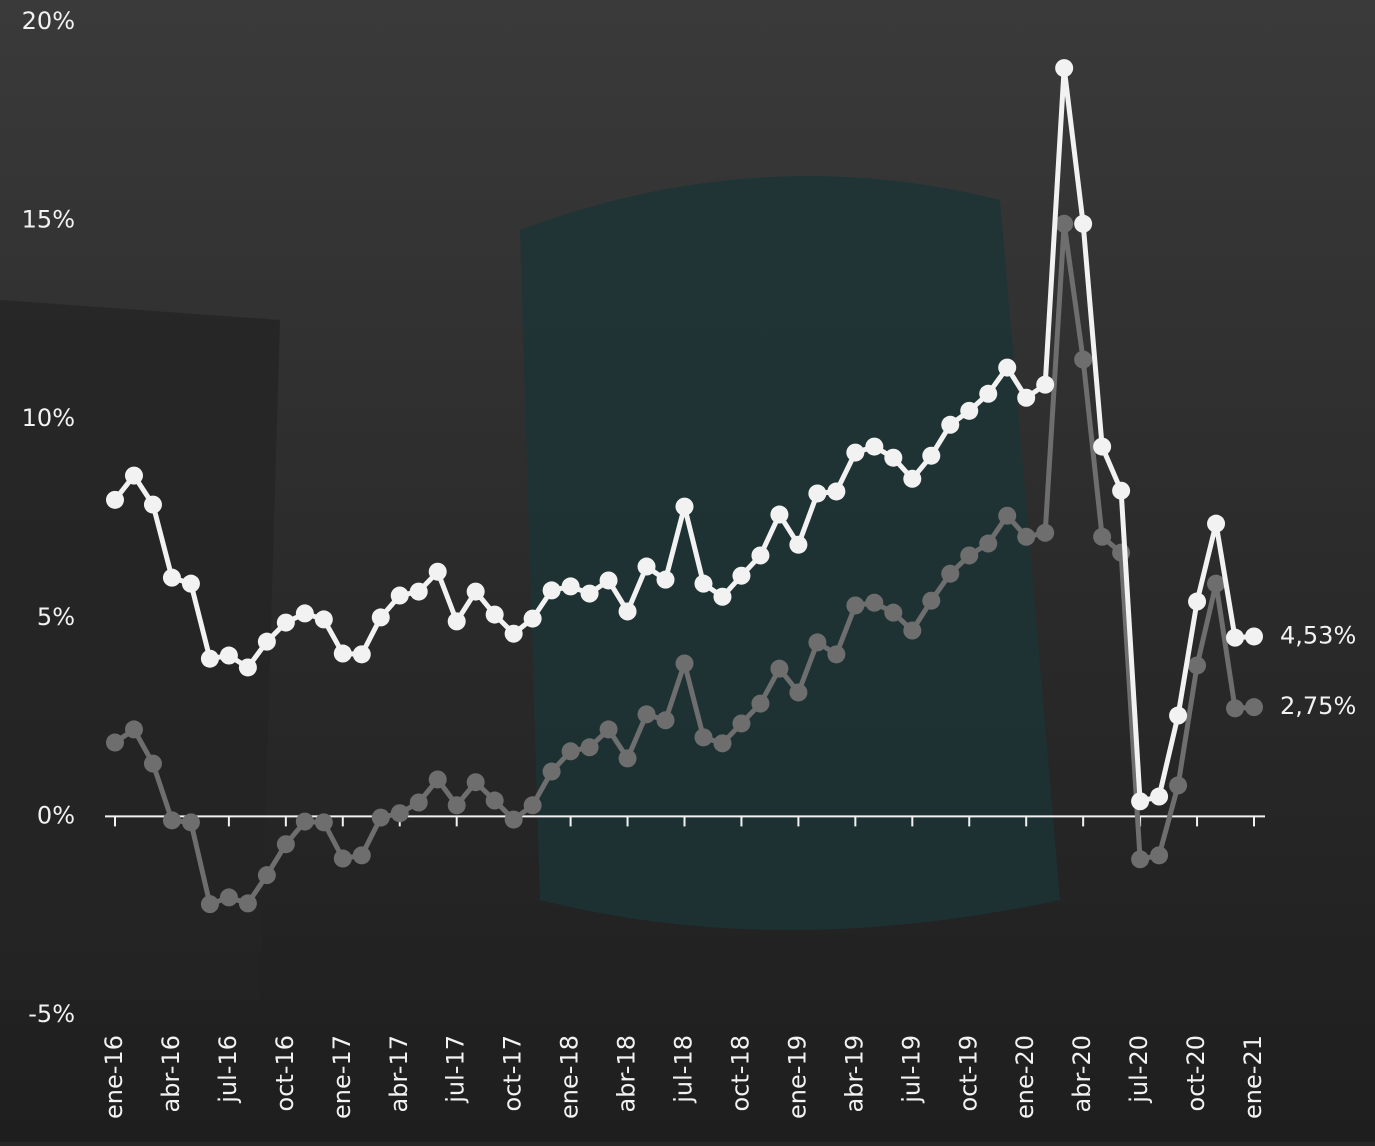 The height and width of the screenshot is (1146, 1375). Describe the element at coordinates (513, 1073) in the screenshot. I see `x-tick-label: oct-17` at that location.